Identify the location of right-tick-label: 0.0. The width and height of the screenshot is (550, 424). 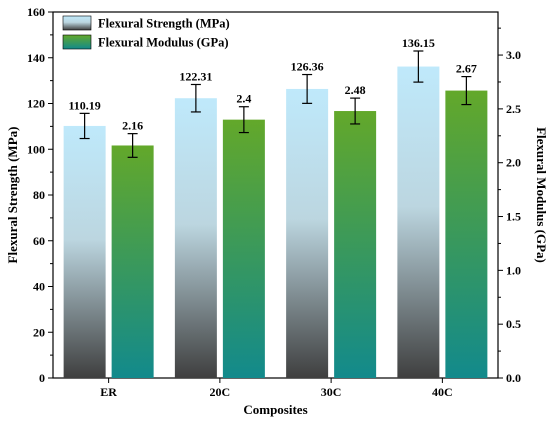
(513, 378).